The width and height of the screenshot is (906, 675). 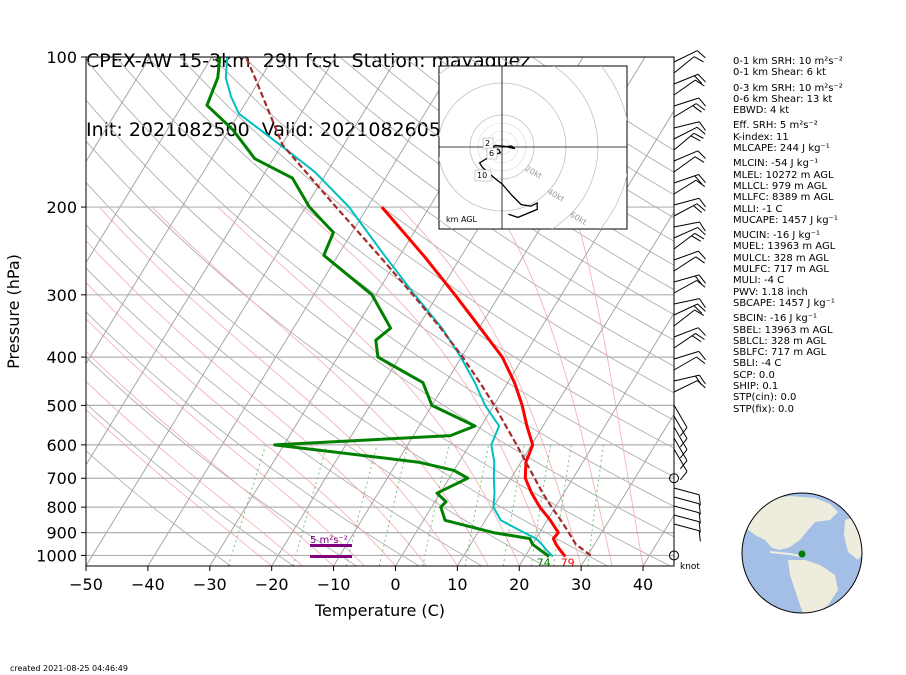 I want to click on index-row: SBLFC: 717 m AGL, so click(x=780, y=353).